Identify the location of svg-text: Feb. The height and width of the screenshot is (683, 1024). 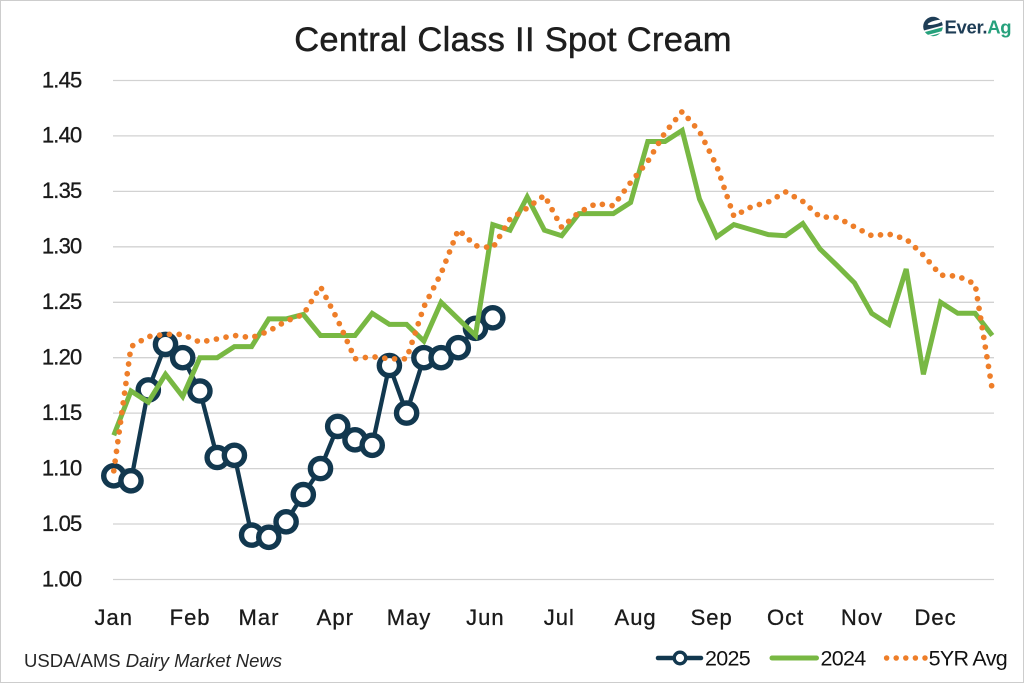
(190, 617).